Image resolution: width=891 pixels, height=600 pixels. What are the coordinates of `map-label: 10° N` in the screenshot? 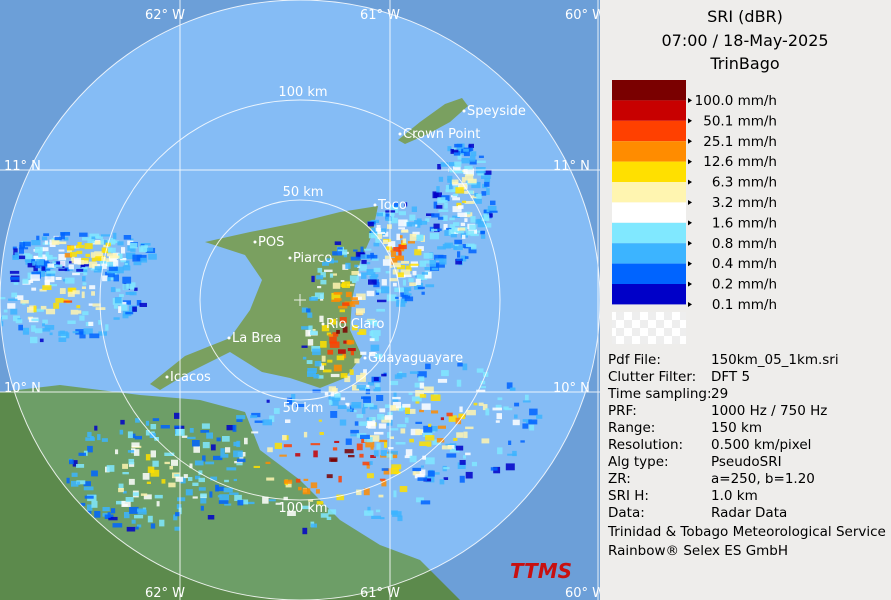 It's located at (571, 388).